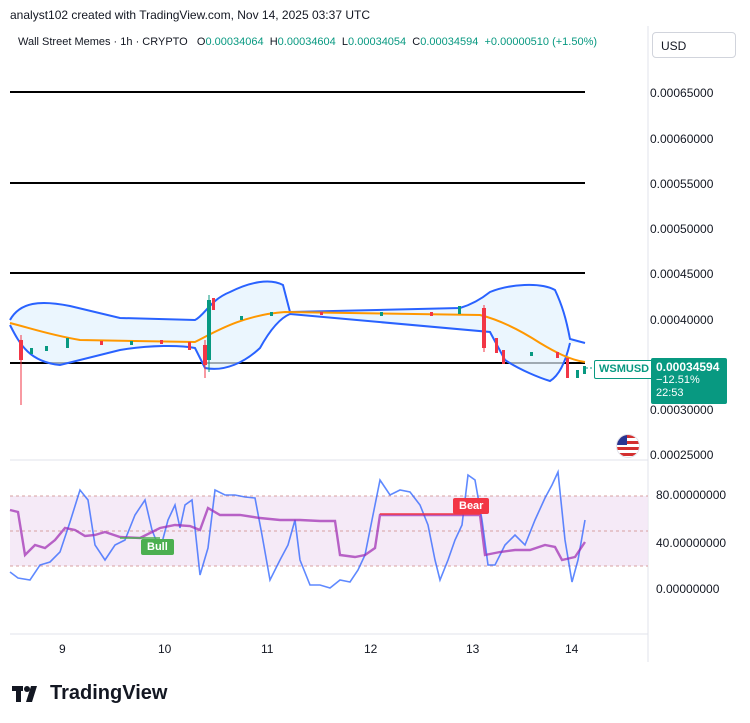  I want to click on bull-signal-tag: Bull, so click(157, 547).